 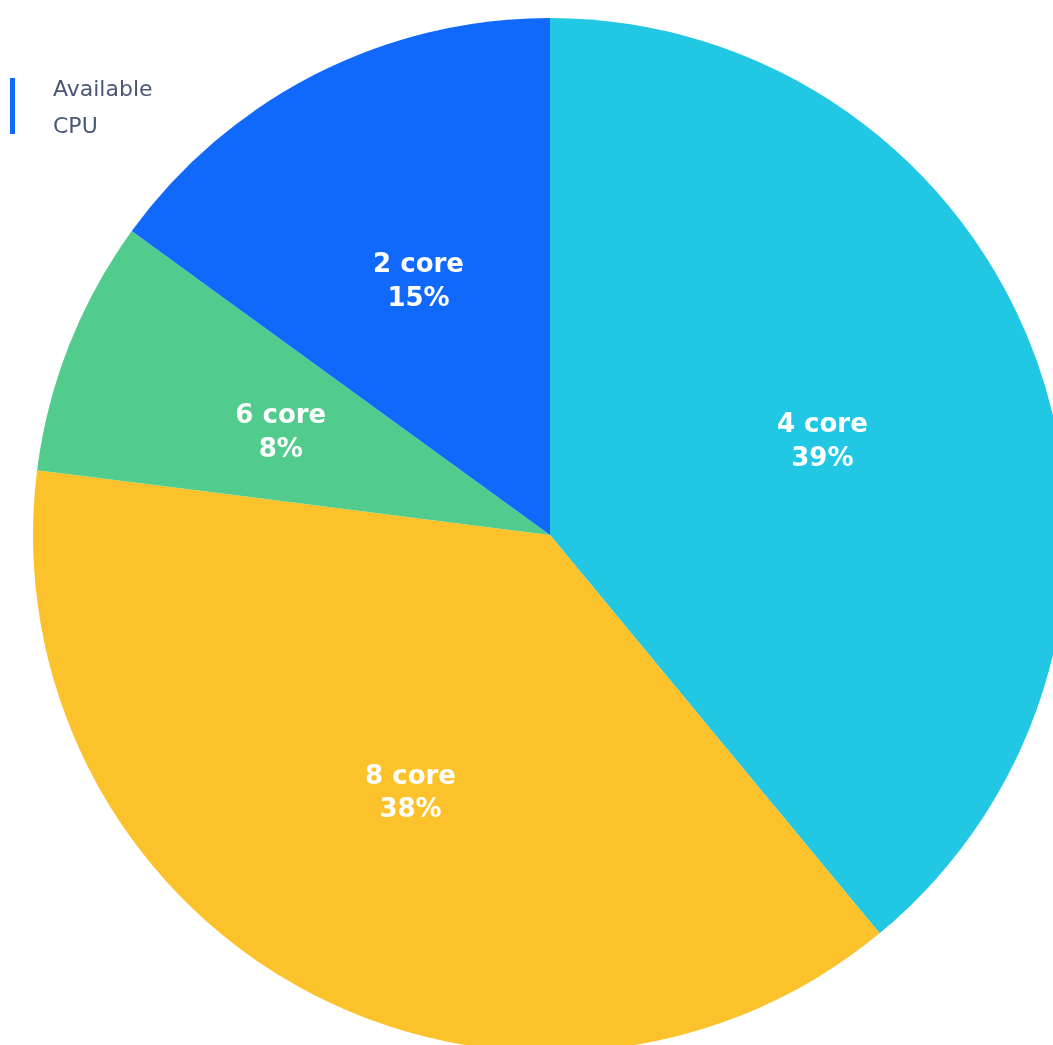 I want to click on slice-label: 6 core, so click(x=281, y=414).